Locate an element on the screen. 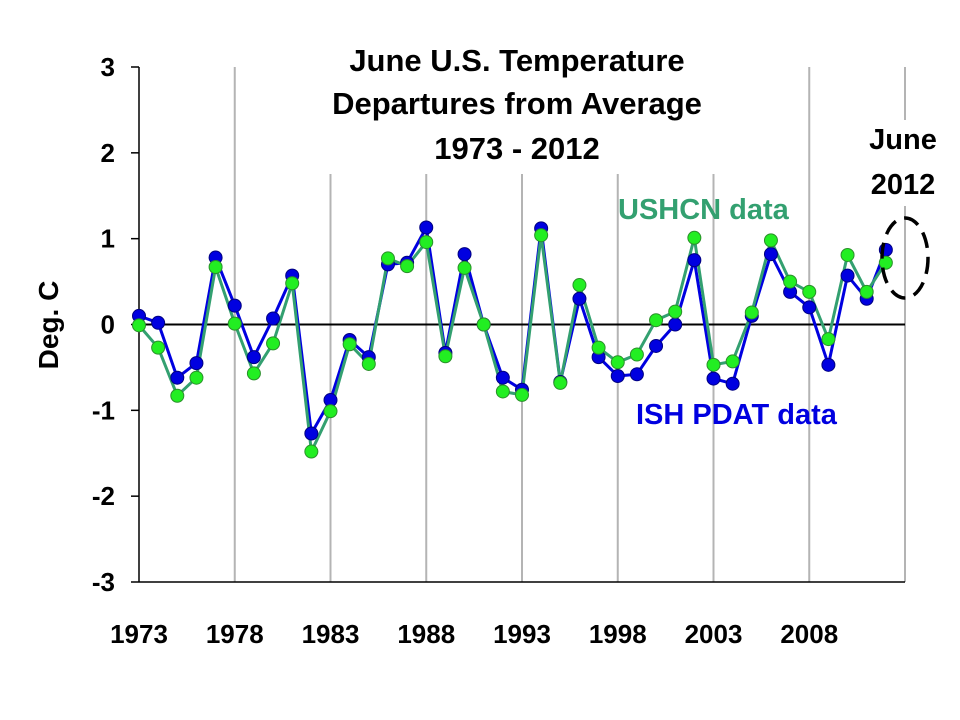 The height and width of the screenshot is (720, 960). y-tick-label: -2 is located at coordinates (103, 496).